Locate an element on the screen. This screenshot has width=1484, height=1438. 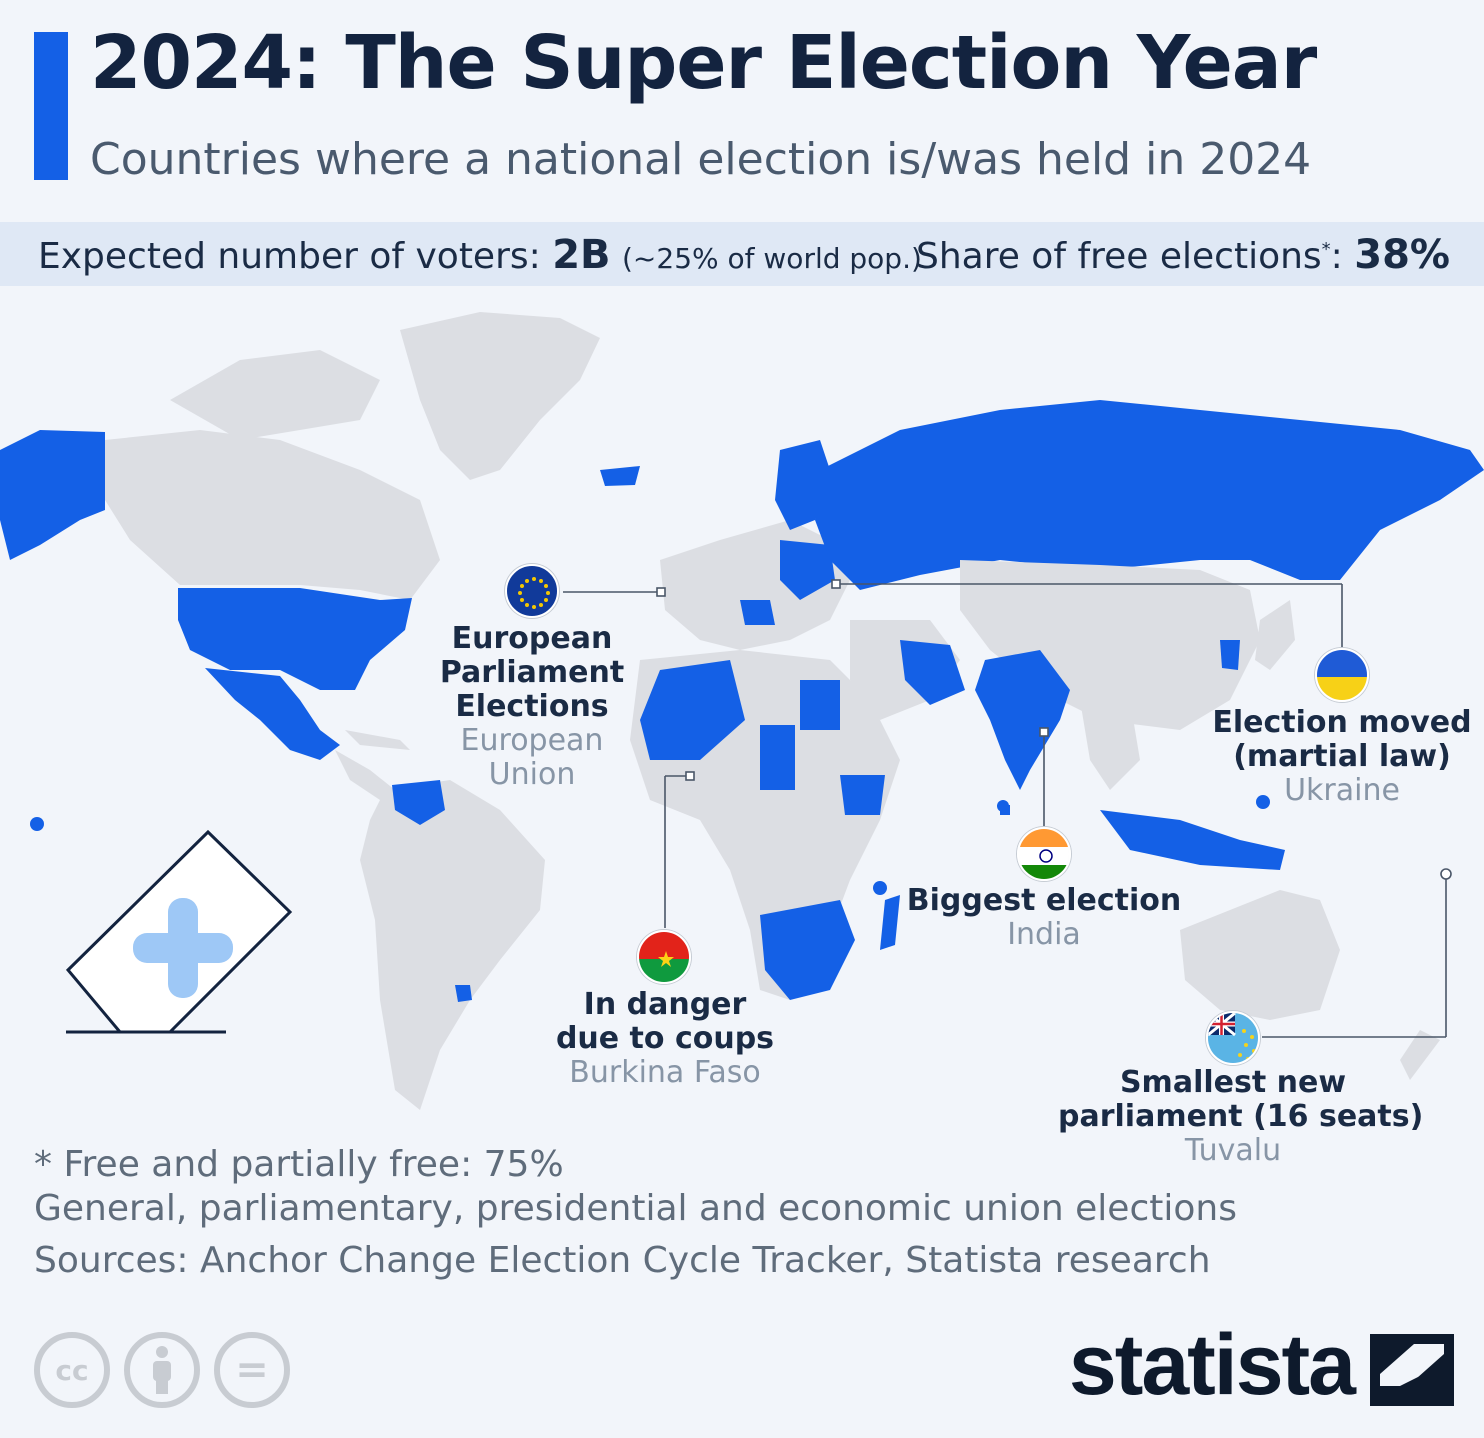
callout-tuvalu-head-2: parliament (16 seats) is located at coordinates (1241, 1116).